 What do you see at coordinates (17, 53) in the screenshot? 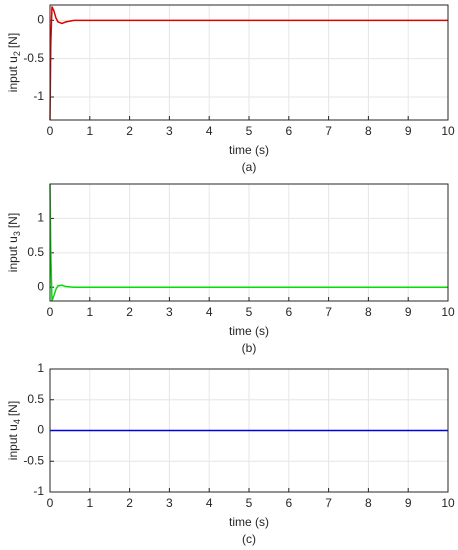
I see `y-label-subscript: 2` at bounding box center [17, 53].